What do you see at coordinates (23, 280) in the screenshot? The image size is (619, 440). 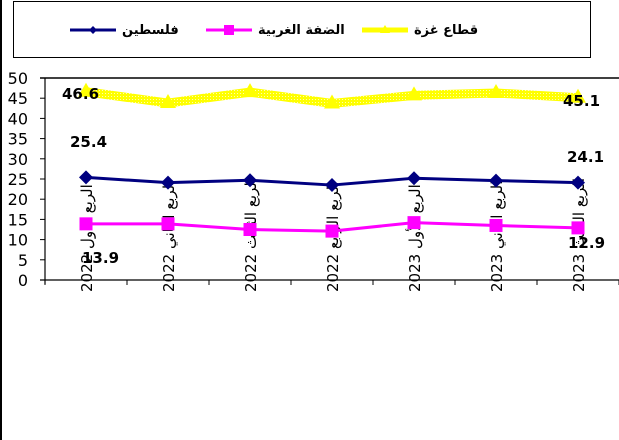 I see `y-tick-label: 0` at bounding box center [23, 280].